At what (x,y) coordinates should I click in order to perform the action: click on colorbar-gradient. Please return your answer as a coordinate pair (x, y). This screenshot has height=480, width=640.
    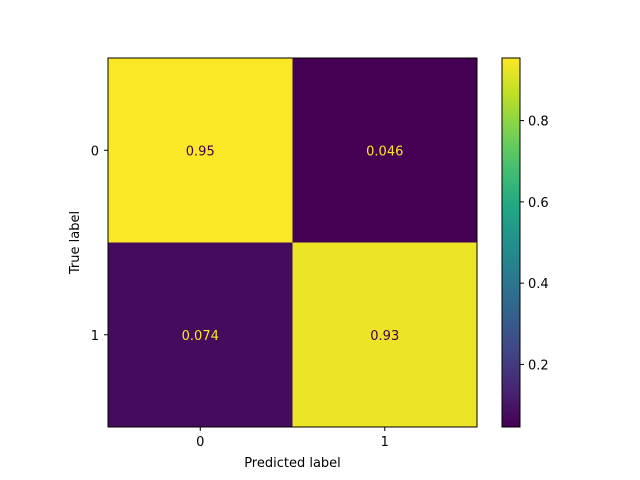
    Looking at the image, I should click on (511, 242).